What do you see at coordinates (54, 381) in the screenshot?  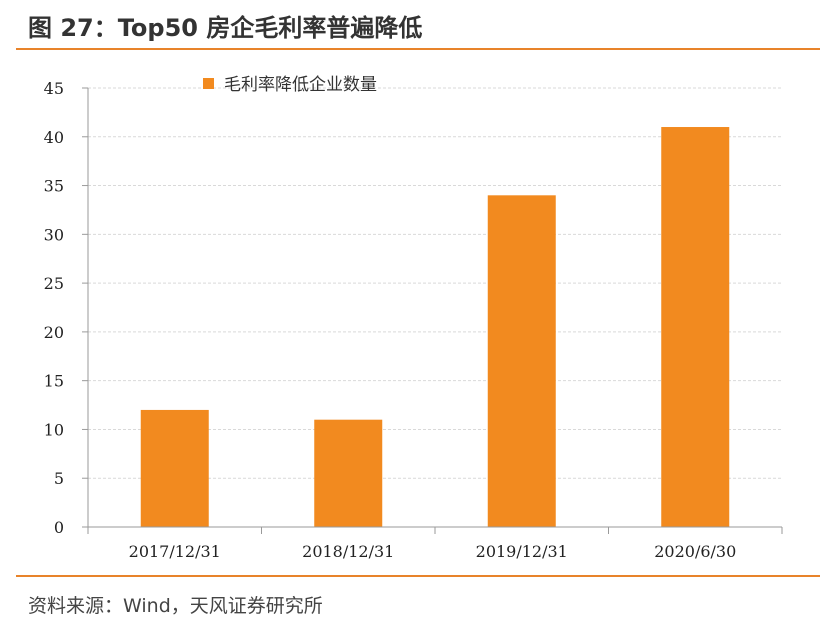 I see `y-tick-label: 15` at bounding box center [54, 381].